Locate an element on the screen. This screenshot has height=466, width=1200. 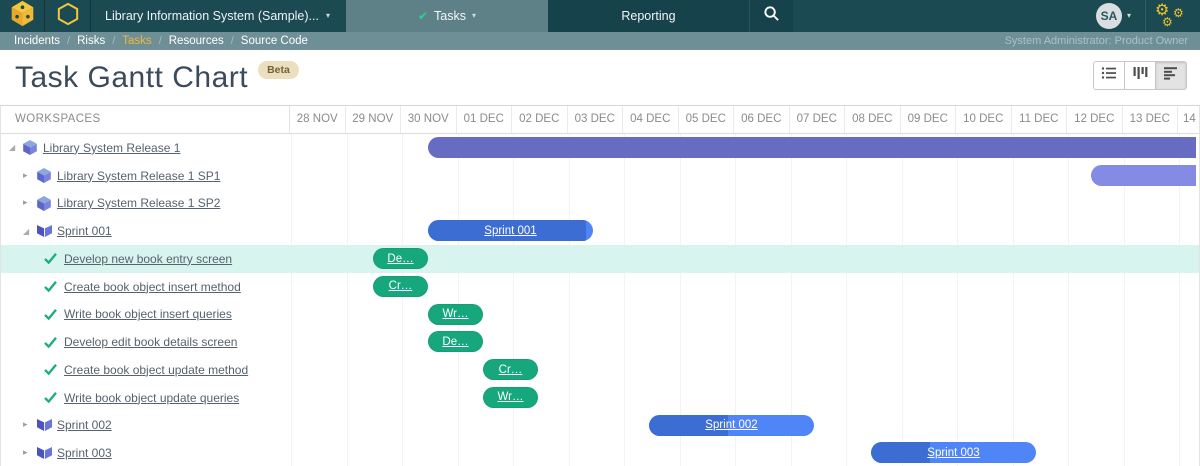
row-label-link: Create book object update method is located at coordinates (156, 369).